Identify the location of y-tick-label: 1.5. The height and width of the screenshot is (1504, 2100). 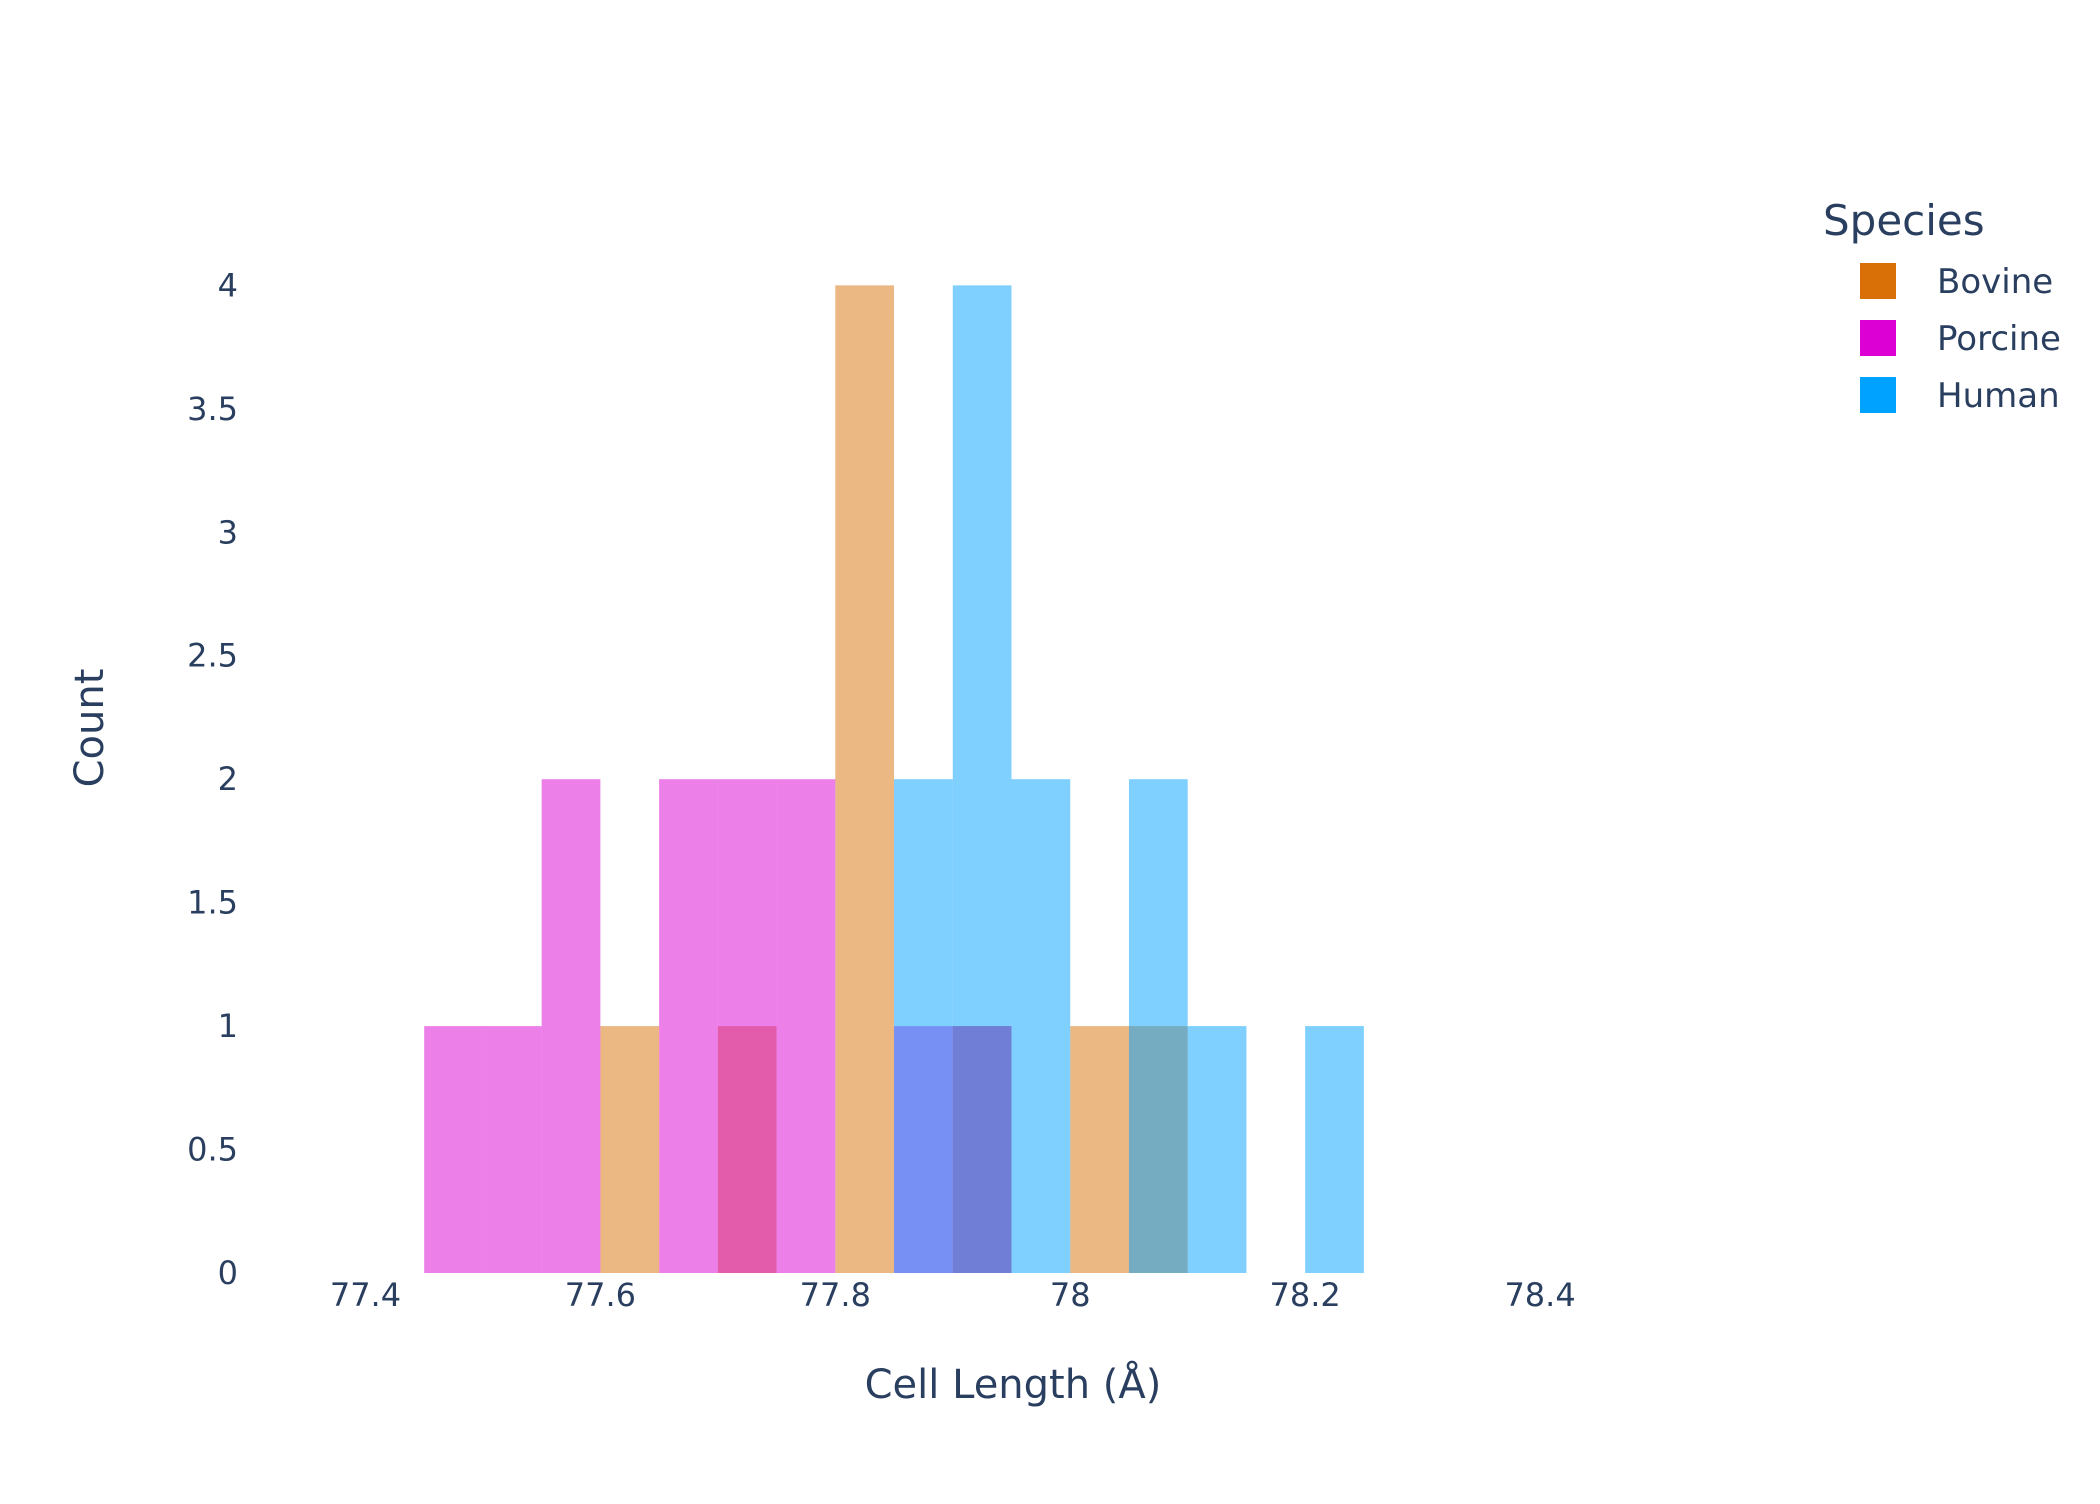
(212, 903).